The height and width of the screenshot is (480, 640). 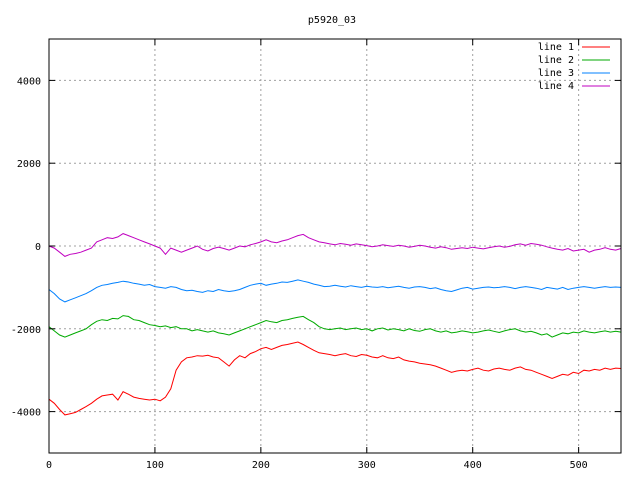 What do you see at coordinates (261, 465) in the screenshot?
I see `x-tick-label: 200` at bounding box center [261, 465].